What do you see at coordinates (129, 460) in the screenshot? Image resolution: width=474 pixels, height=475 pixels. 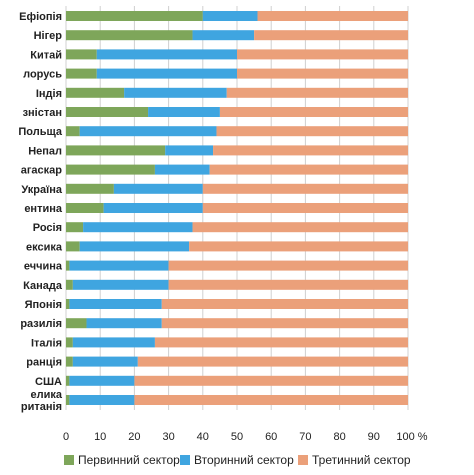 I see `legend-label: Первинний сектор` at bounding box center [129, 460].